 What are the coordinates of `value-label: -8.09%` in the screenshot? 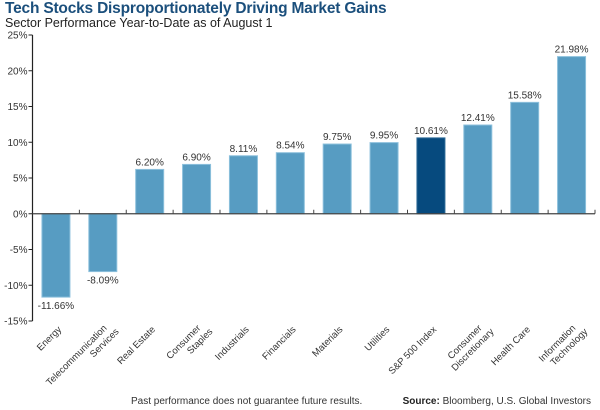 It's located at (103, 281).